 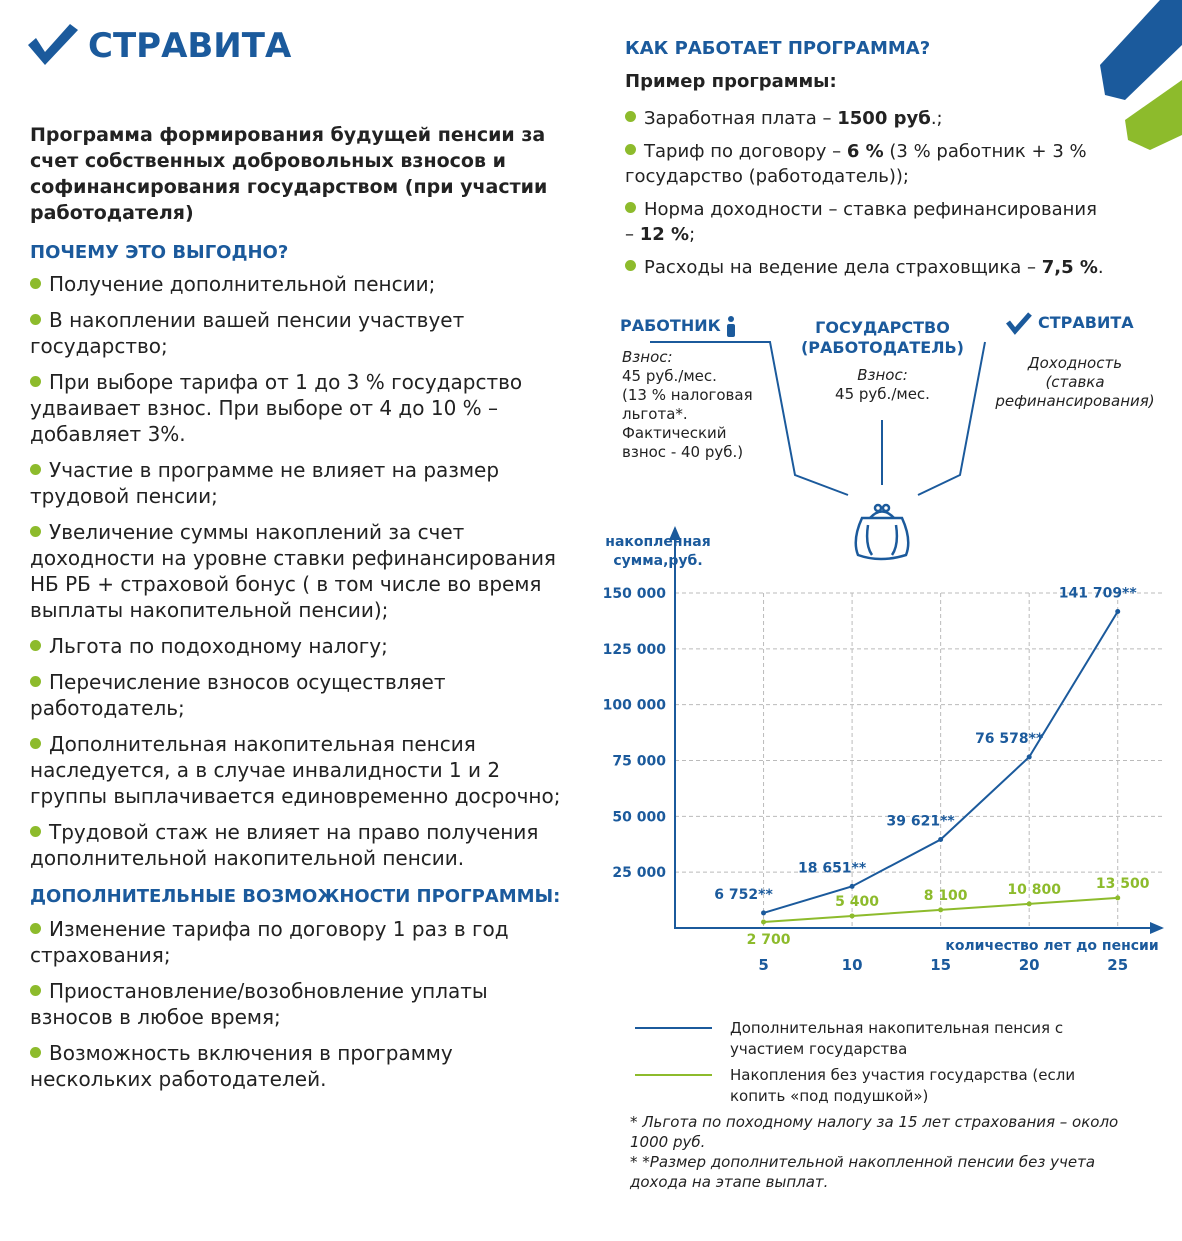 What do you see at coordinates (946, 896) in the screenshot?
I see `data-label: 8 100` at bounding box center [946, 896].